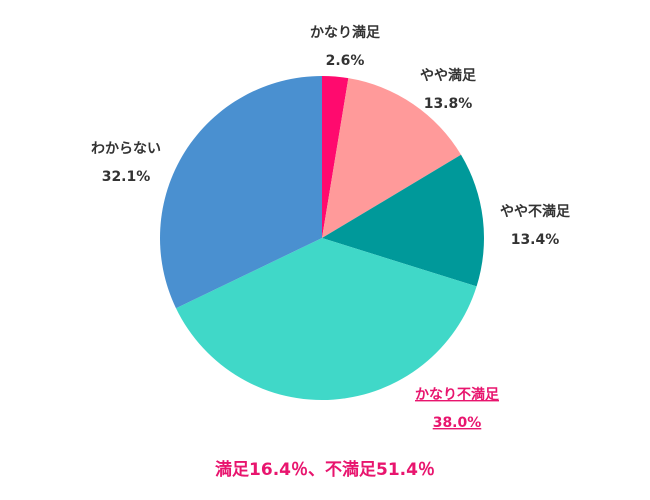  Describe the element at coordinates (345, 61) in the screenshot. I see `value-label: 2.6%` at that location.